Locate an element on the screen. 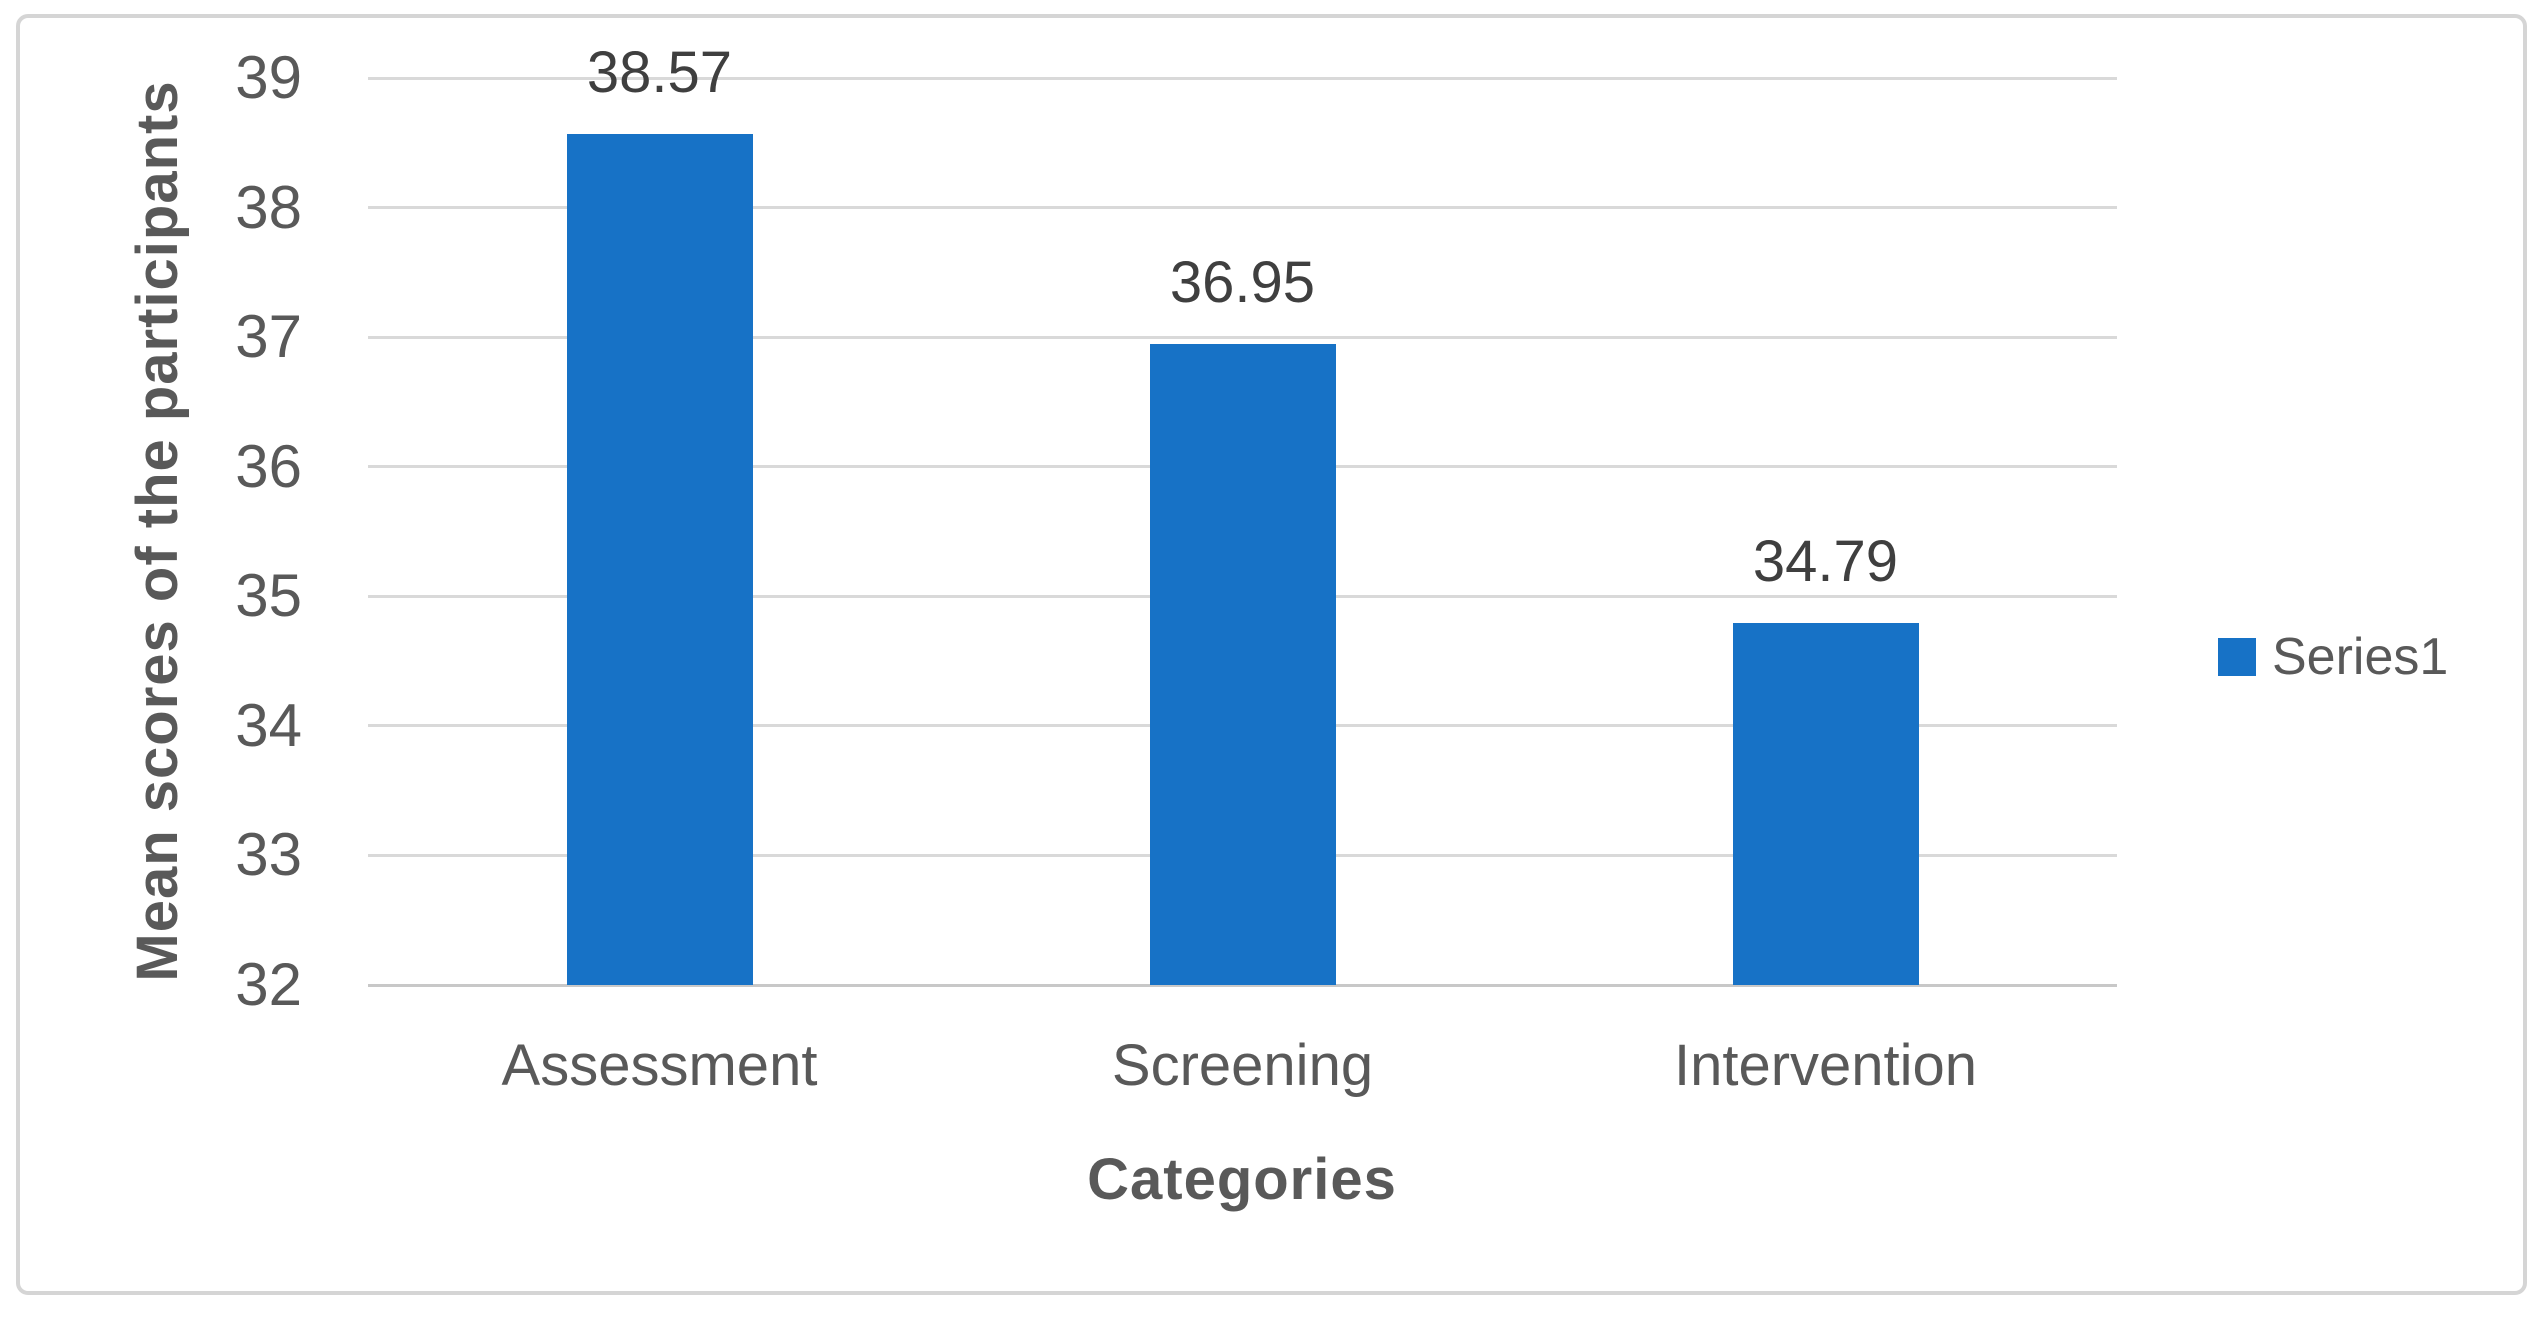 The image size is (2548, 1318). bar-value-label: 38.57 is located at coordinates (659, 72).